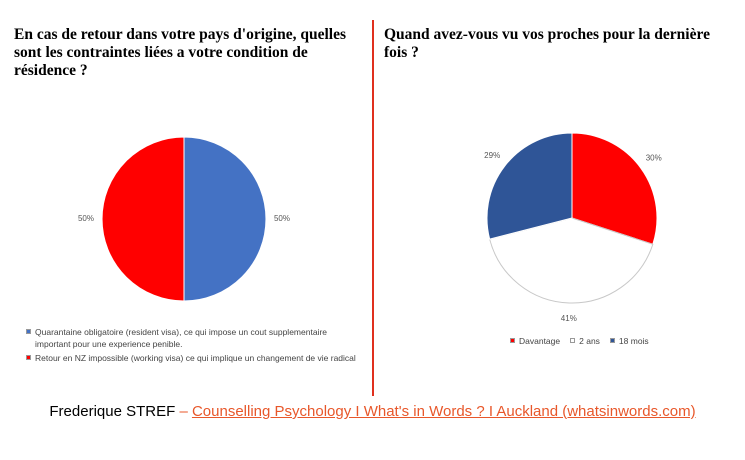 The image size is (745, 460). I want to click on divider, so click(373, 208).